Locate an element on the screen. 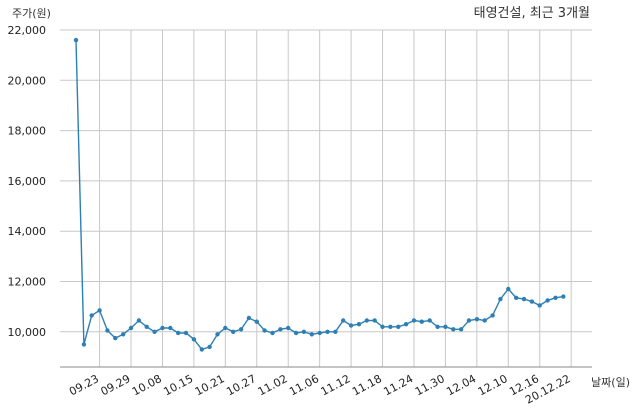 Image resolution: width=640 pixels, height=414 pixels. y-tick-label: 10,000 is located at coordinates (27, 332).